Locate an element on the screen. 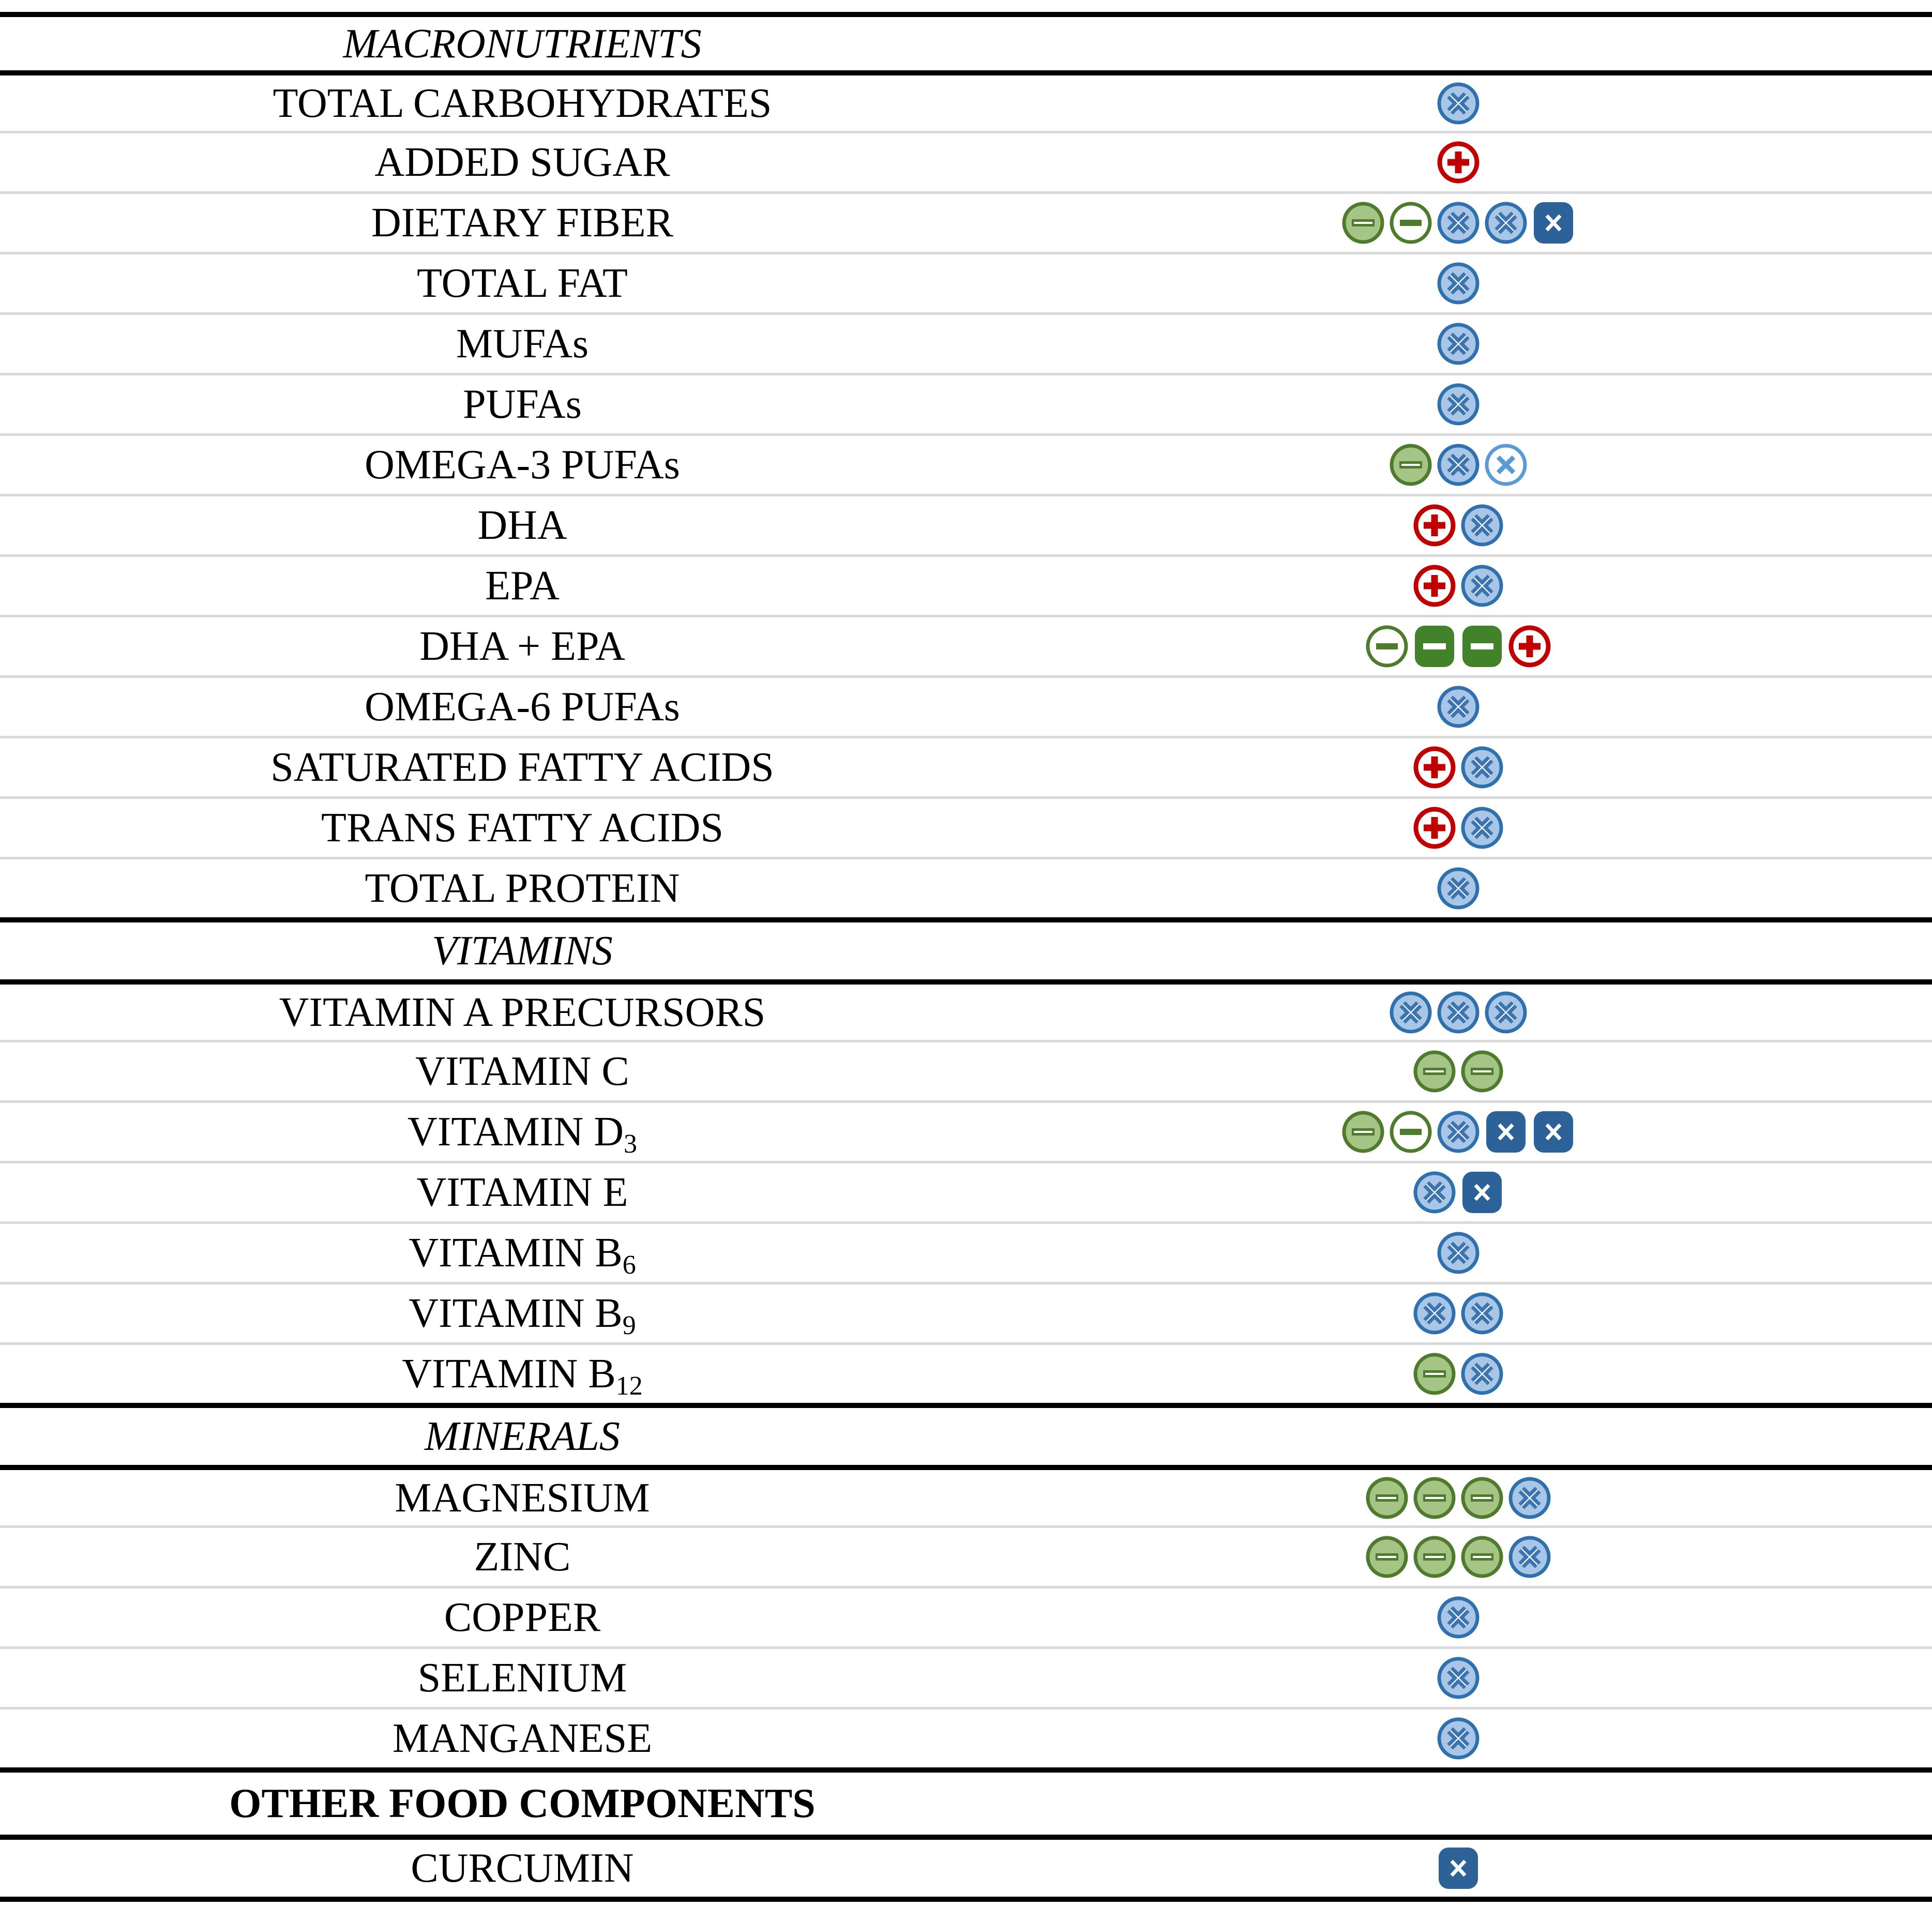 This screenshot has width=1932, height=1907. nutrient-label: TOTAL FAT is located at coordinates (522, 283).